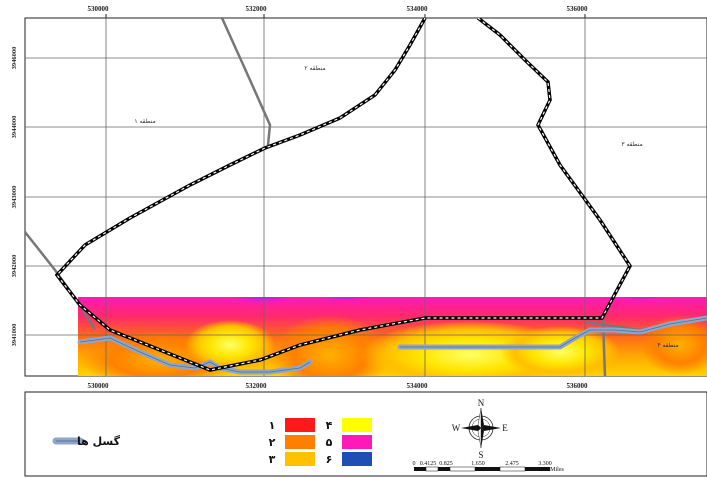 Image resolution: width=707 pixels, height=478 pixels. I want to click on compass-e: E, so click(505, 428).